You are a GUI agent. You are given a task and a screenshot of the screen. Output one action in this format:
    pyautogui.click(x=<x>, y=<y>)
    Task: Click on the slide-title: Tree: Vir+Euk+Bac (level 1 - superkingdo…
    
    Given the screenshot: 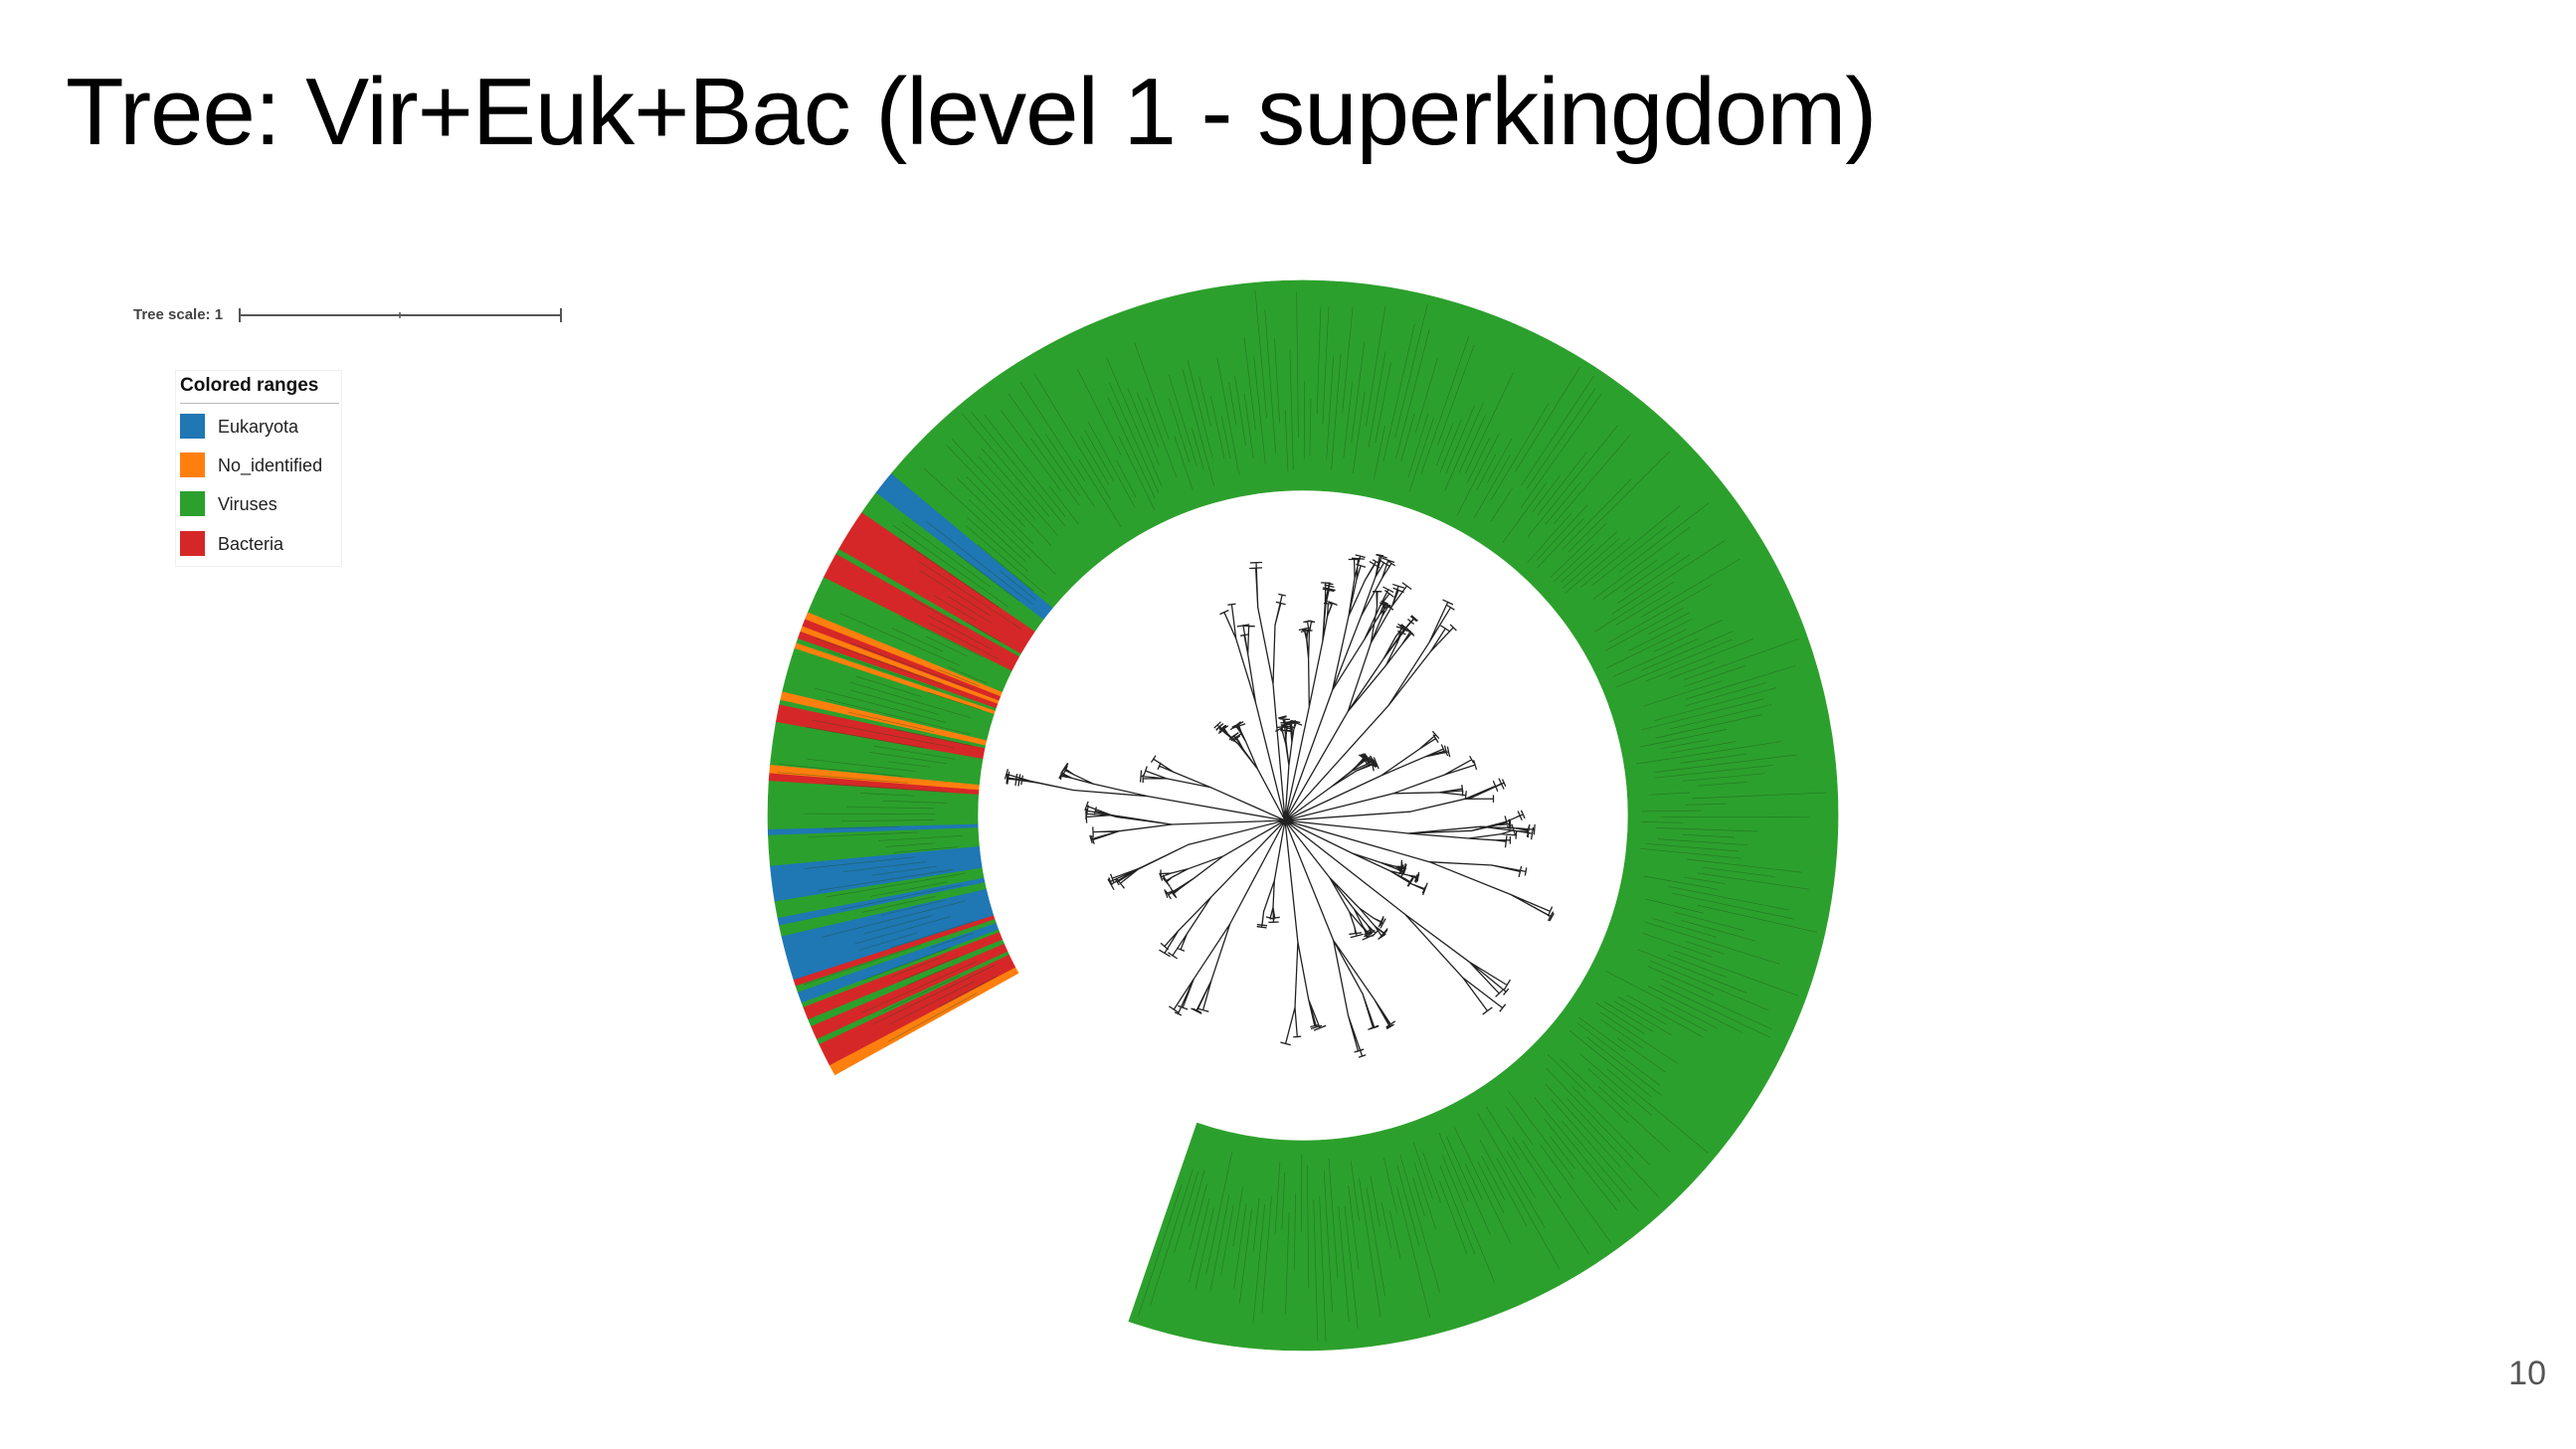 What is the action you would take?
    pyautogui.click(x=971, y=112)
    